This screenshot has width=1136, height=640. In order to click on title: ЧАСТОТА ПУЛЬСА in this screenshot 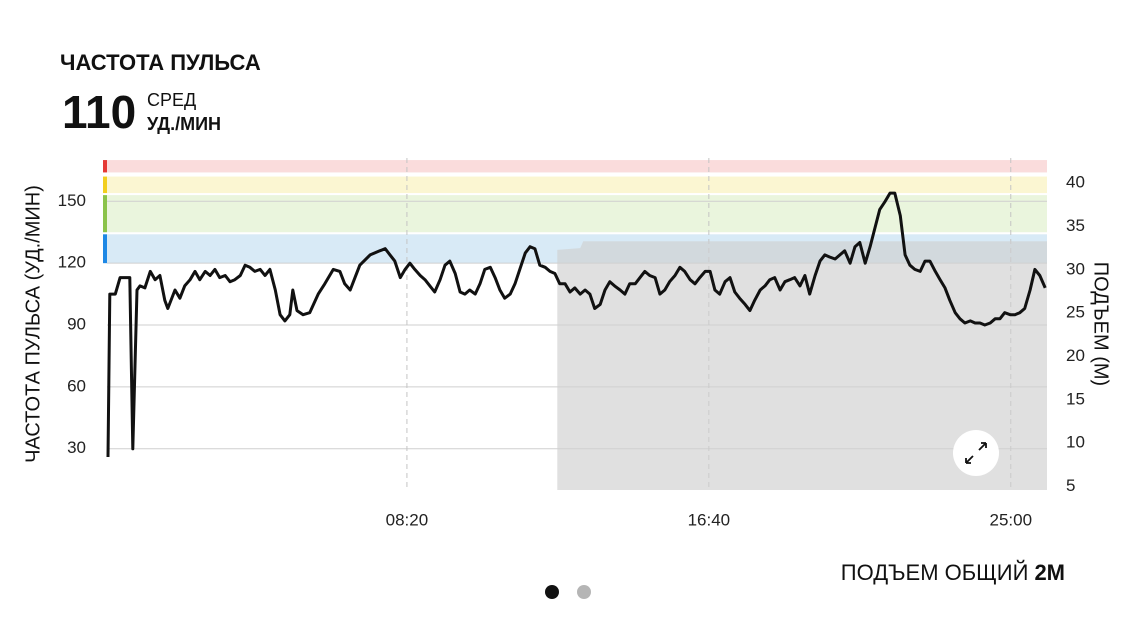, I will do `click(160, 62)`.